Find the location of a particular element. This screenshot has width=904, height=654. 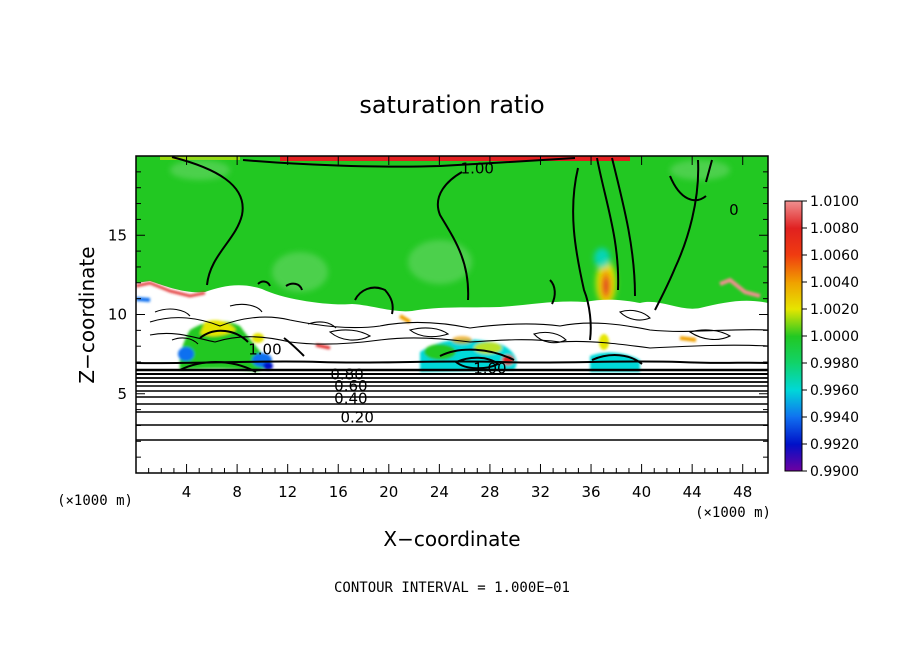

contour-label: 0 is located at coordinates (734, 210).